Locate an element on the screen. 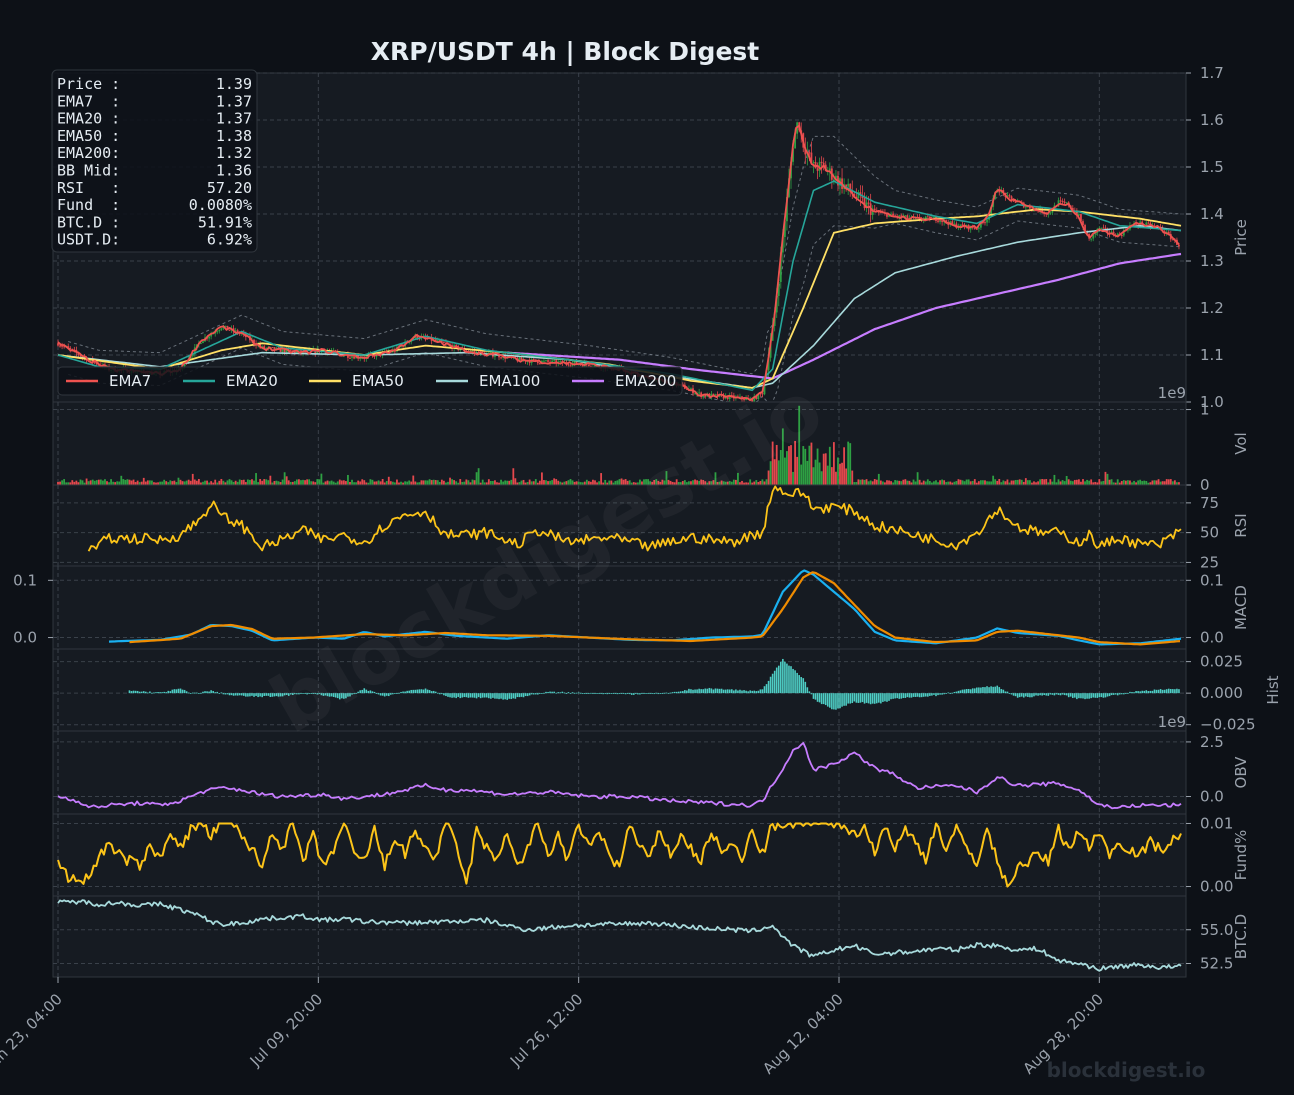 This screenshot has height=1095, width=1294. macd_panel: 0.0 0.0 0.1 0.1 MACD is located at coordinates (631, 607).